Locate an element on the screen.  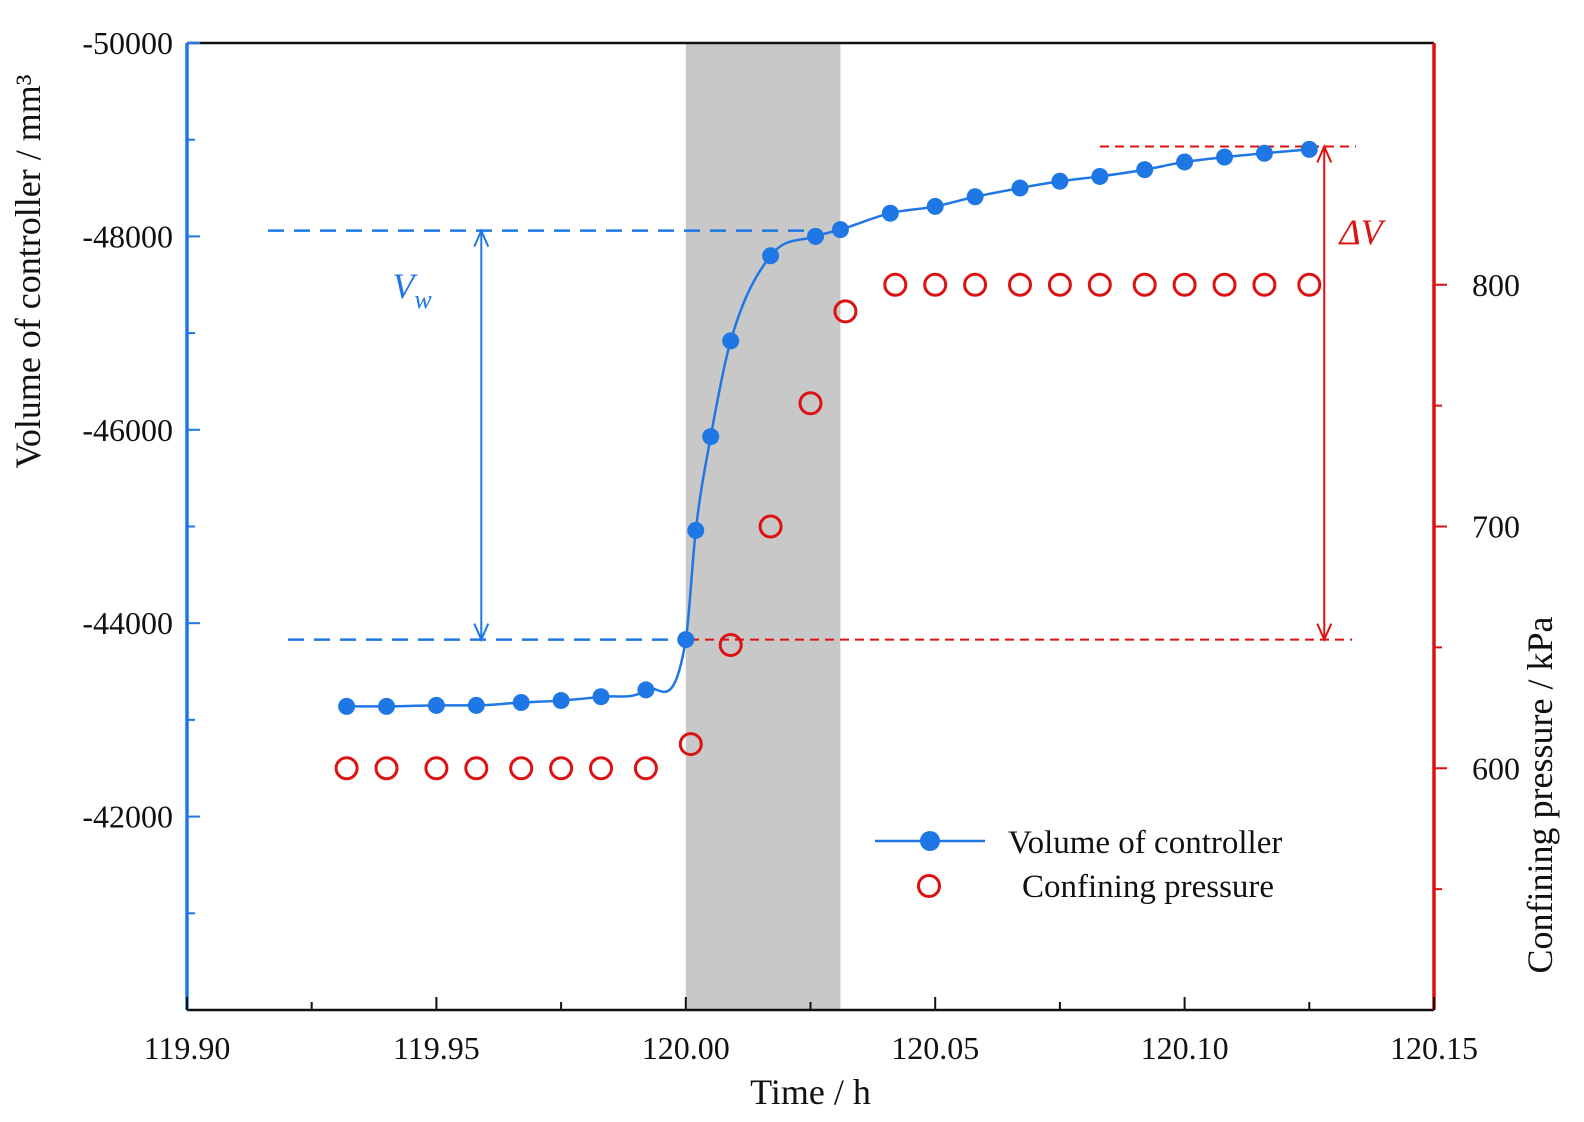
vw-annotation: Vw is located at coordinates (412, 290).